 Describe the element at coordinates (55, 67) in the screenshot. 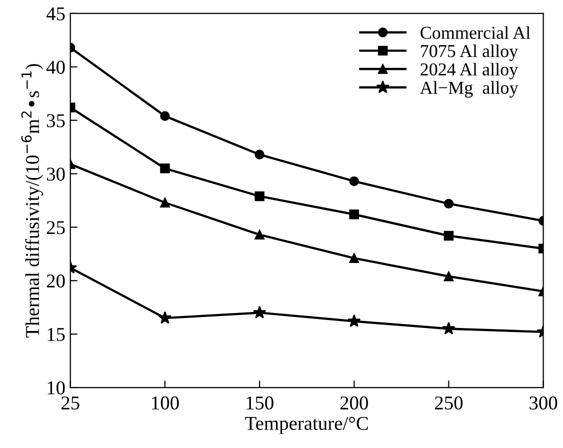

I see `y-tick-label: 40` at that location.